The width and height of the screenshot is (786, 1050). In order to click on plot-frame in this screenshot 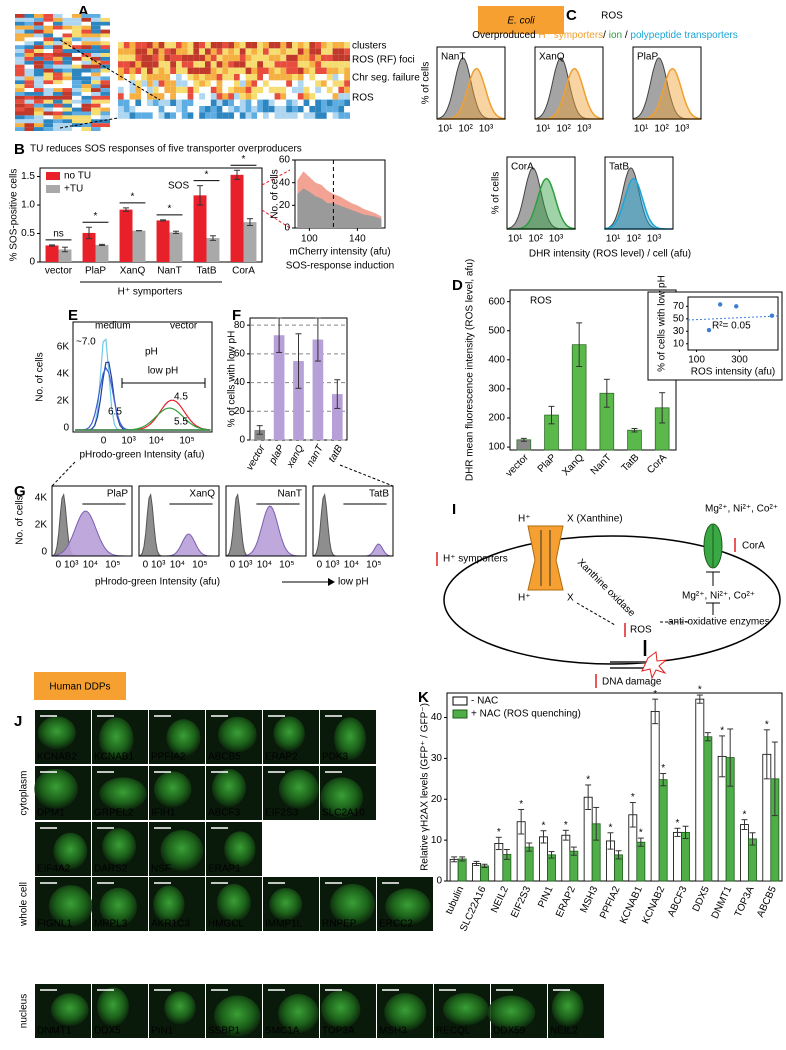, I will do `click(266, 521)`.